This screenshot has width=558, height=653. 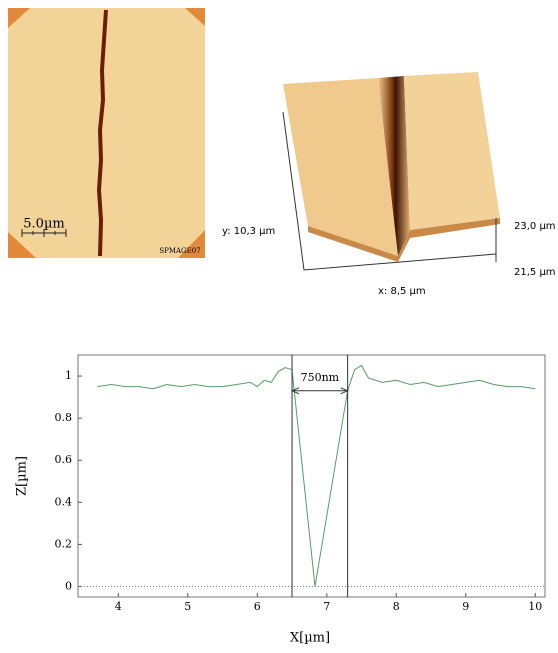 I want to click on z-top-label: 23,0 µm, so click(x=535, y=226).